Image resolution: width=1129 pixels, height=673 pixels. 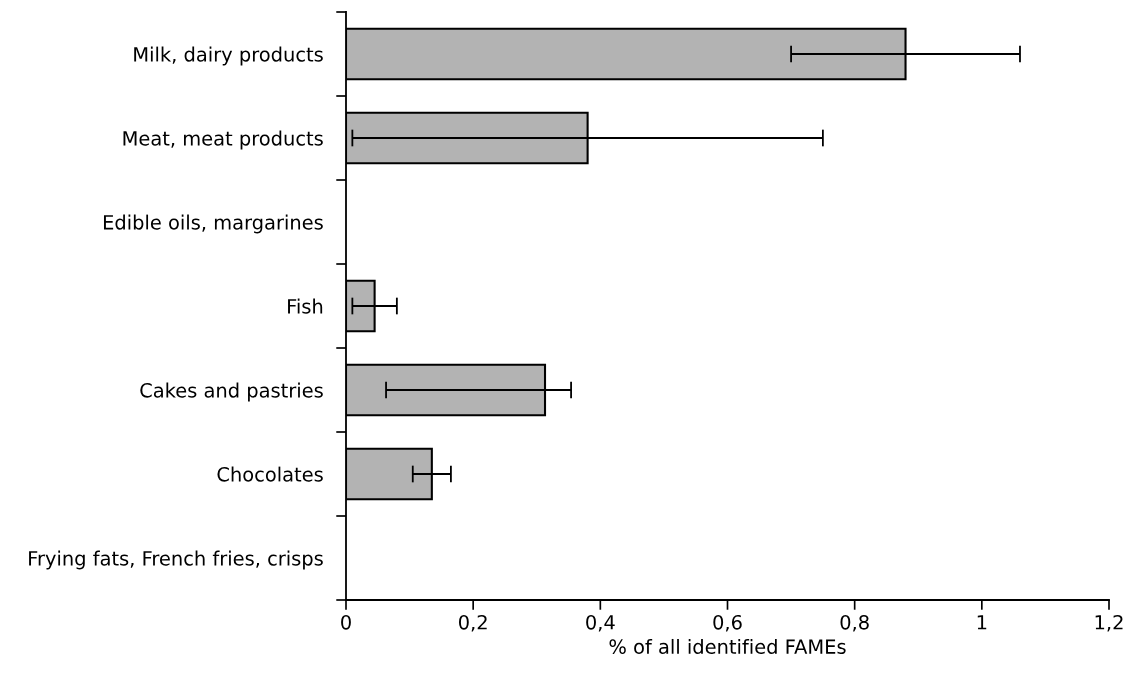 What do you see at coordinates (982, 622) in the screenshot?
I see `x-tick-label: 1` at bounding box center [982, 622].